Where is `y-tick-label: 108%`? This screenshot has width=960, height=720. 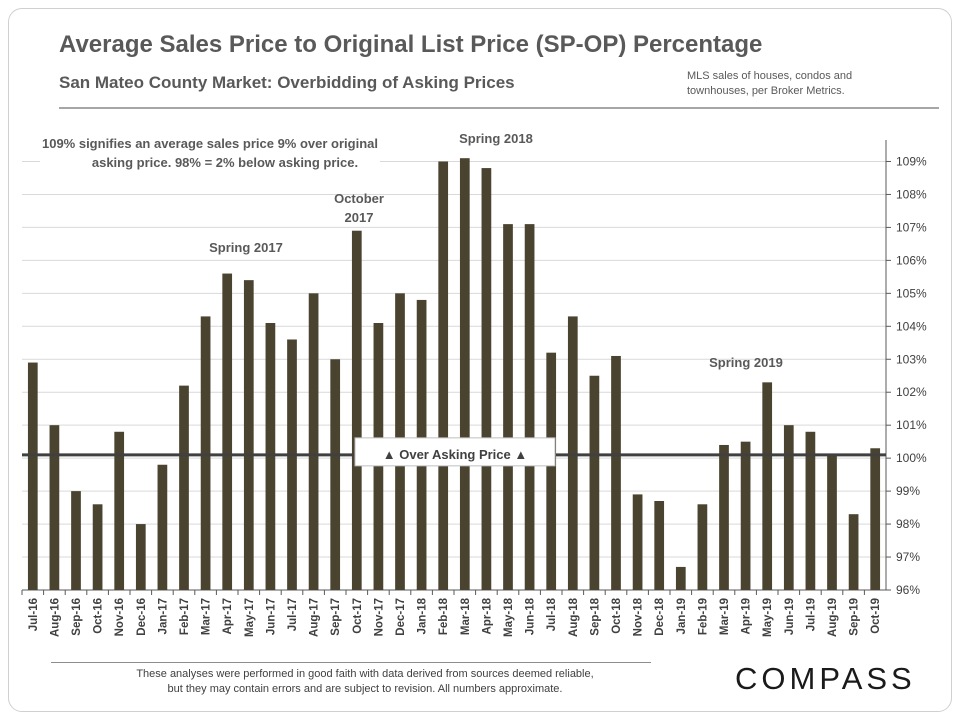 y-tick-label: 108% is located at coordinates (911, 194).